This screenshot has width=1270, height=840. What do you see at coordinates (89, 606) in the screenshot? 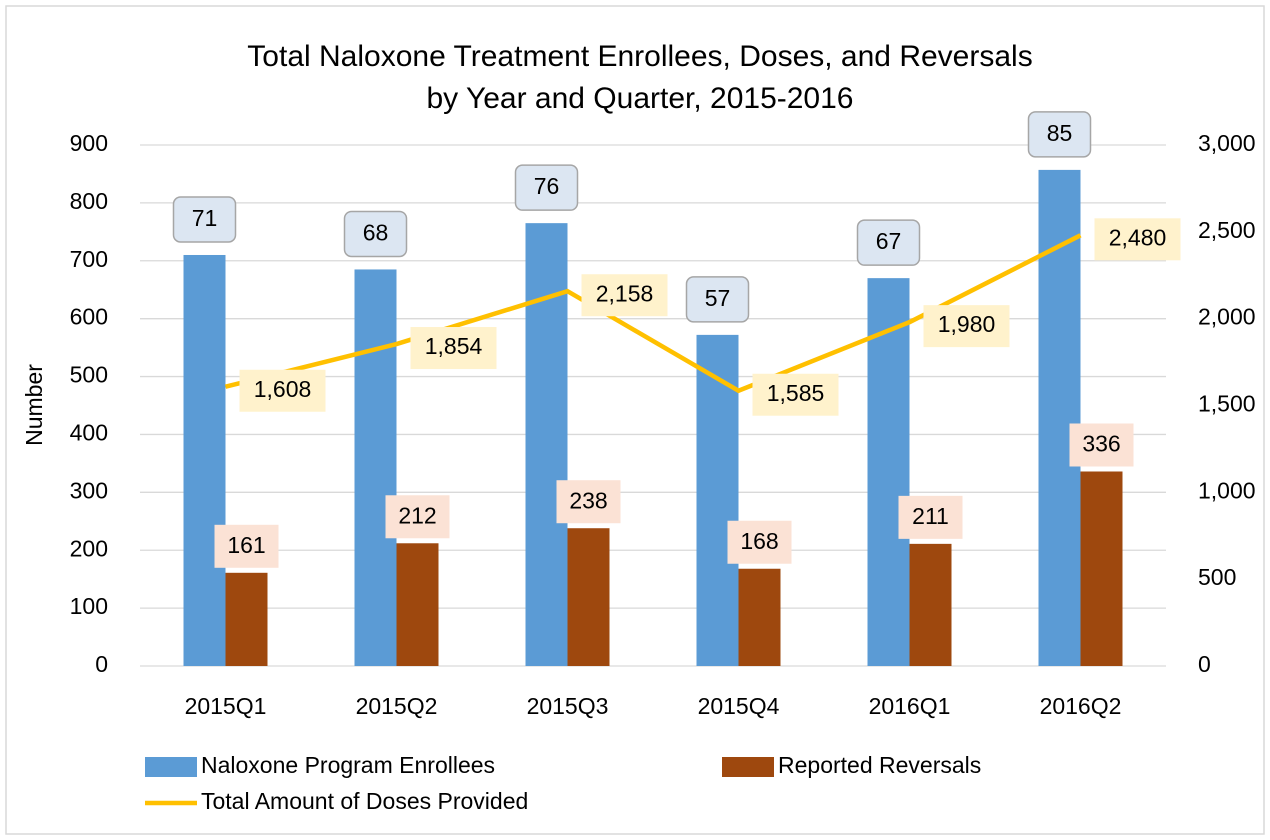
I see `y-tick-label: 100` at bounding box center [89, 606].